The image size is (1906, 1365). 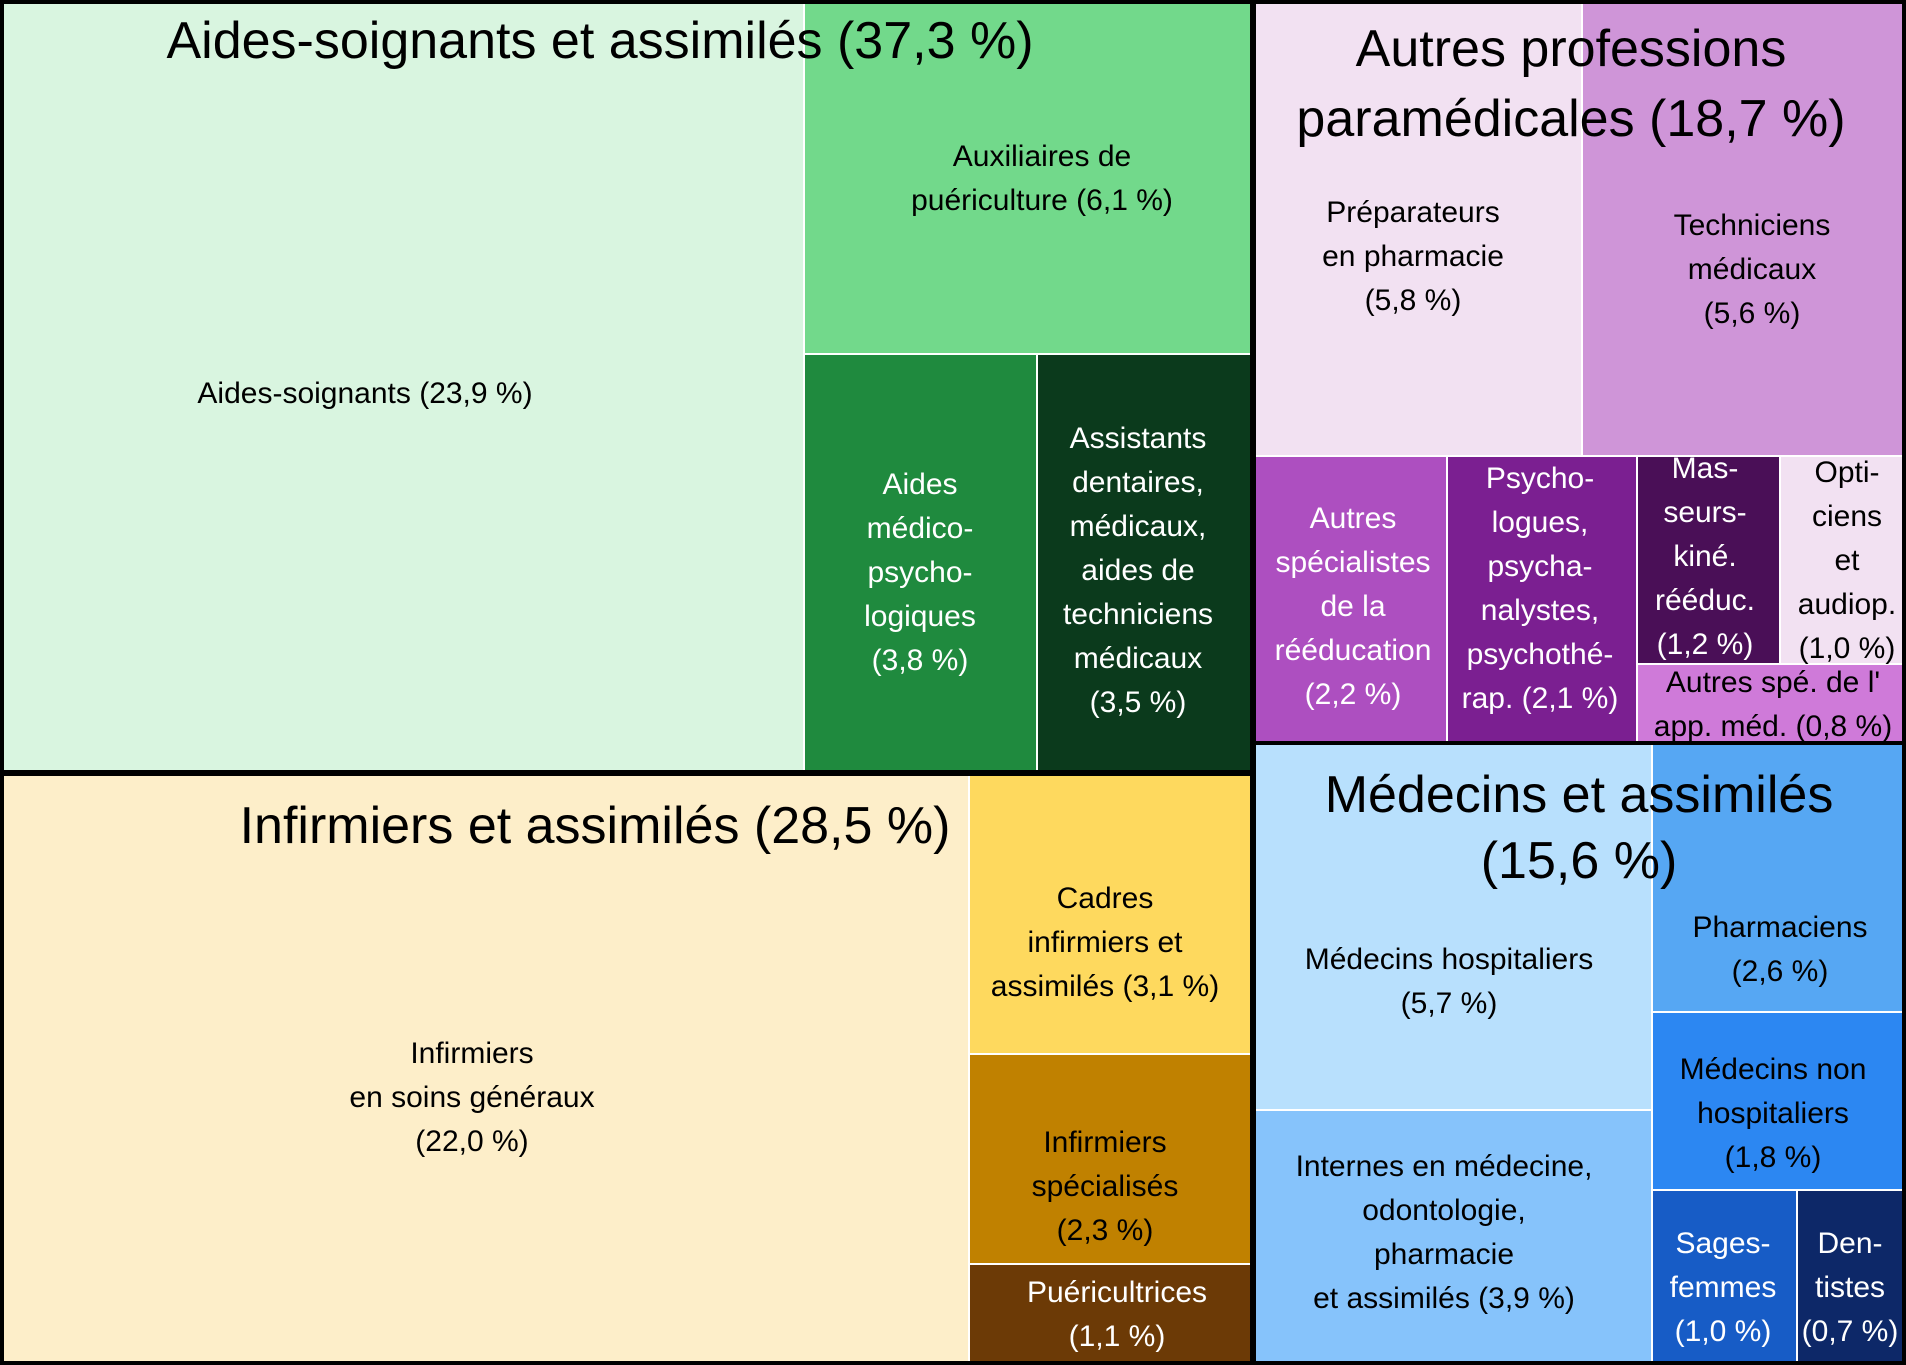 What do you see at coordinates (1847, 604) in the screenshot?
I see `cell-label-opticiens-line: audiop.` at bounding box center [1847, 604].